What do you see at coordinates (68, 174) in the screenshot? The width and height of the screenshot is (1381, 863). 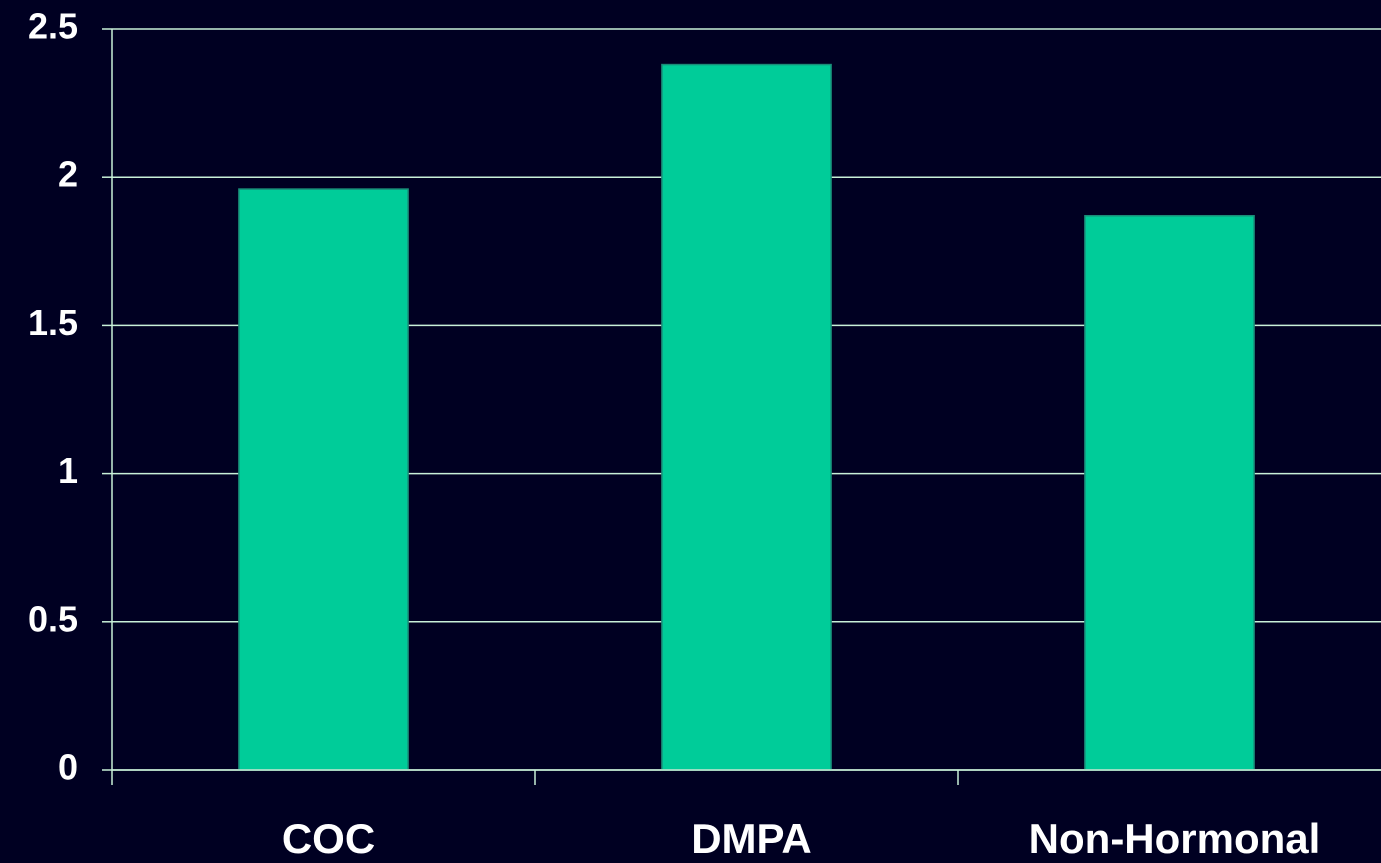 I see `y-tick-label: 2` at bounding box center [68, 174].